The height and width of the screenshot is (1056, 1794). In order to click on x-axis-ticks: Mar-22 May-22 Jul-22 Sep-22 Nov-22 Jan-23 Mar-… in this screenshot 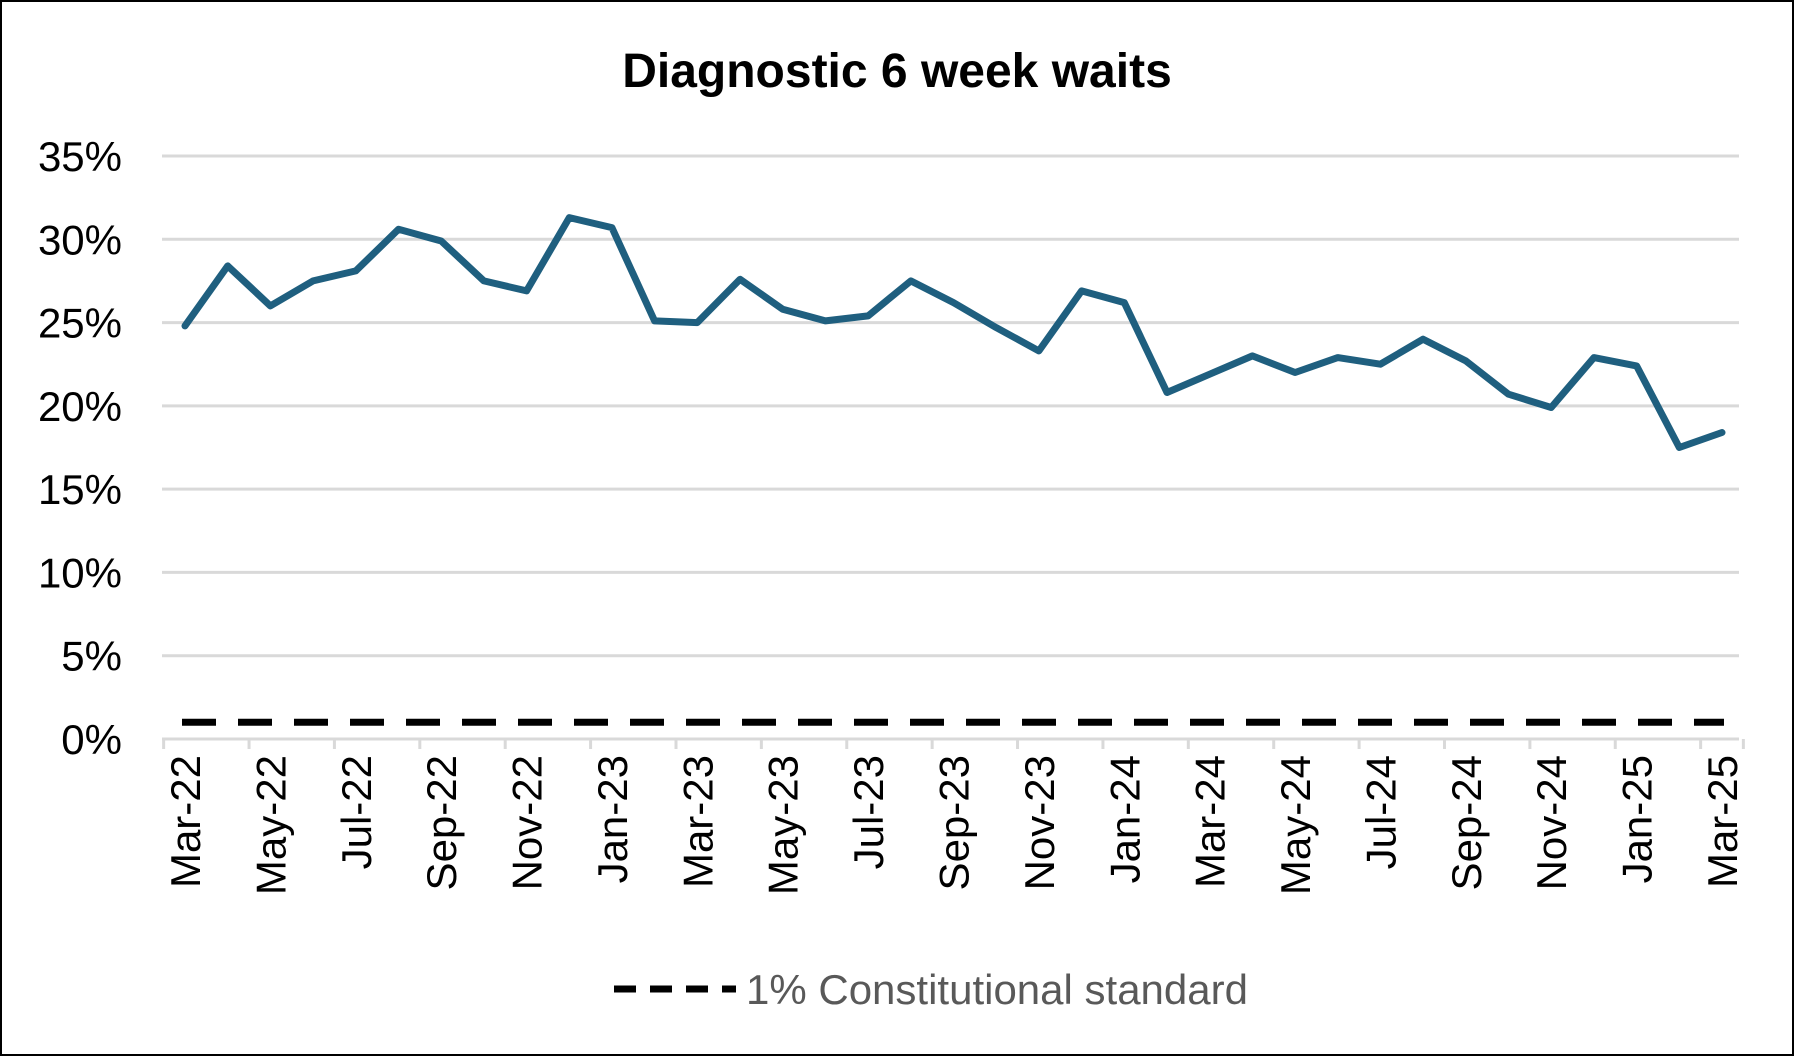, I will do `click(954, 825)`.